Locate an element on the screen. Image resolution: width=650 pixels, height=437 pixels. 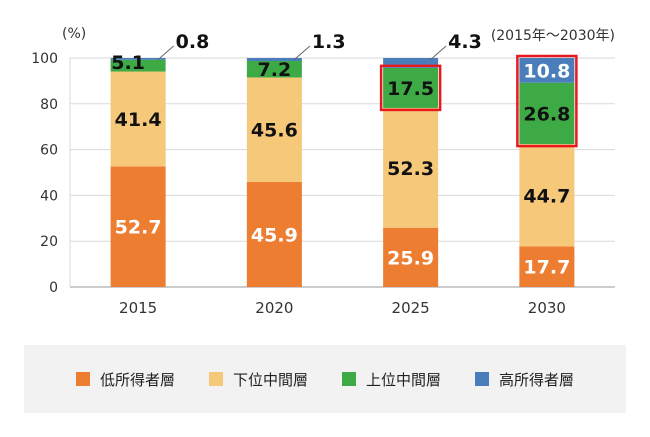
data-label: 10.8 is located at coordinates (546, 71).